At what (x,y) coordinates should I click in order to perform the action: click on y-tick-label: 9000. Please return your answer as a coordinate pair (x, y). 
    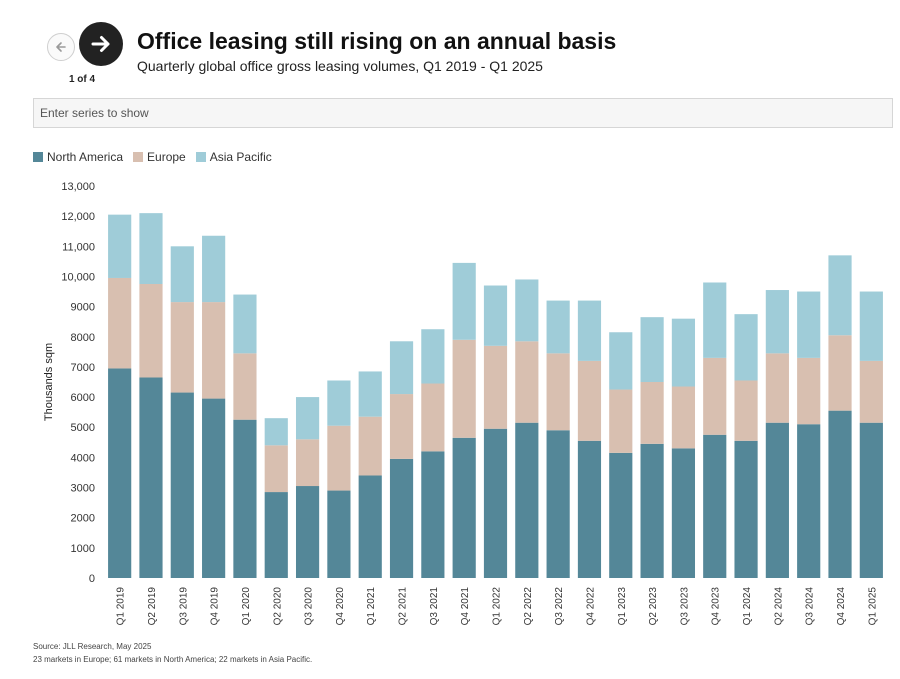
    Looking at the image, I should click on (83, 308).